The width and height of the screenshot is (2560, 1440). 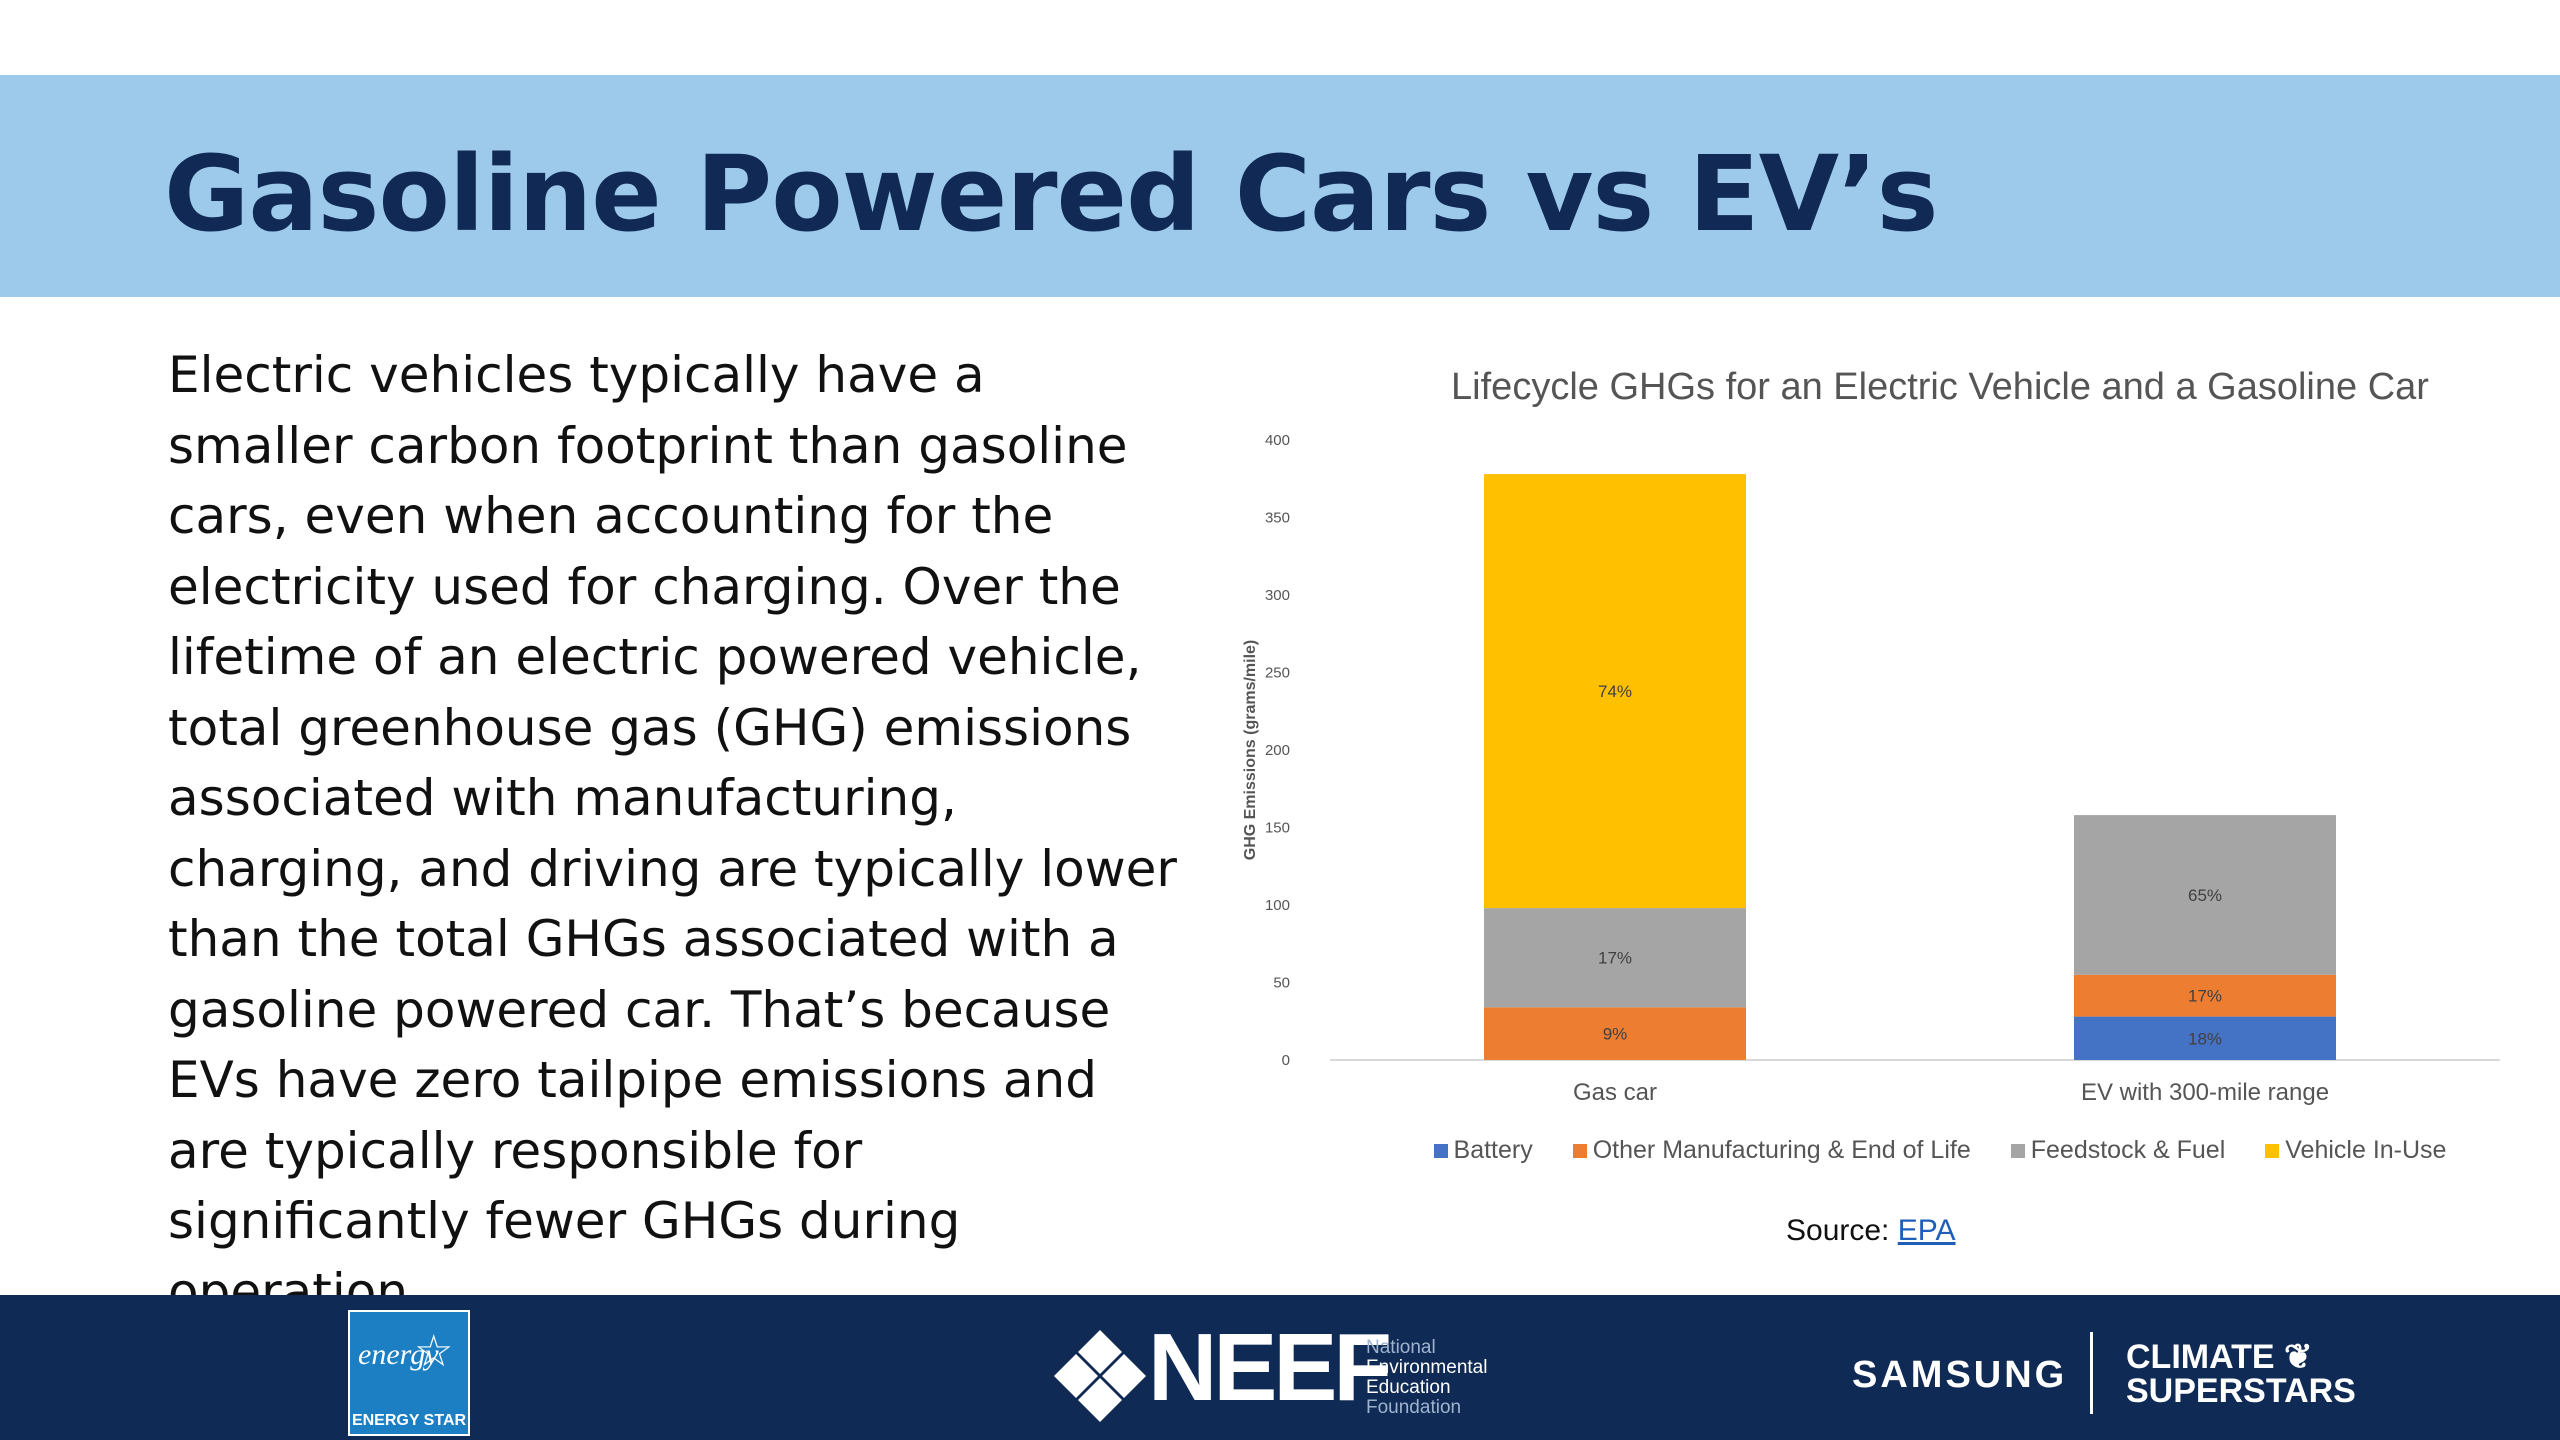 I want to click on y-tick-label: 150, so click(x=1277, y=828).